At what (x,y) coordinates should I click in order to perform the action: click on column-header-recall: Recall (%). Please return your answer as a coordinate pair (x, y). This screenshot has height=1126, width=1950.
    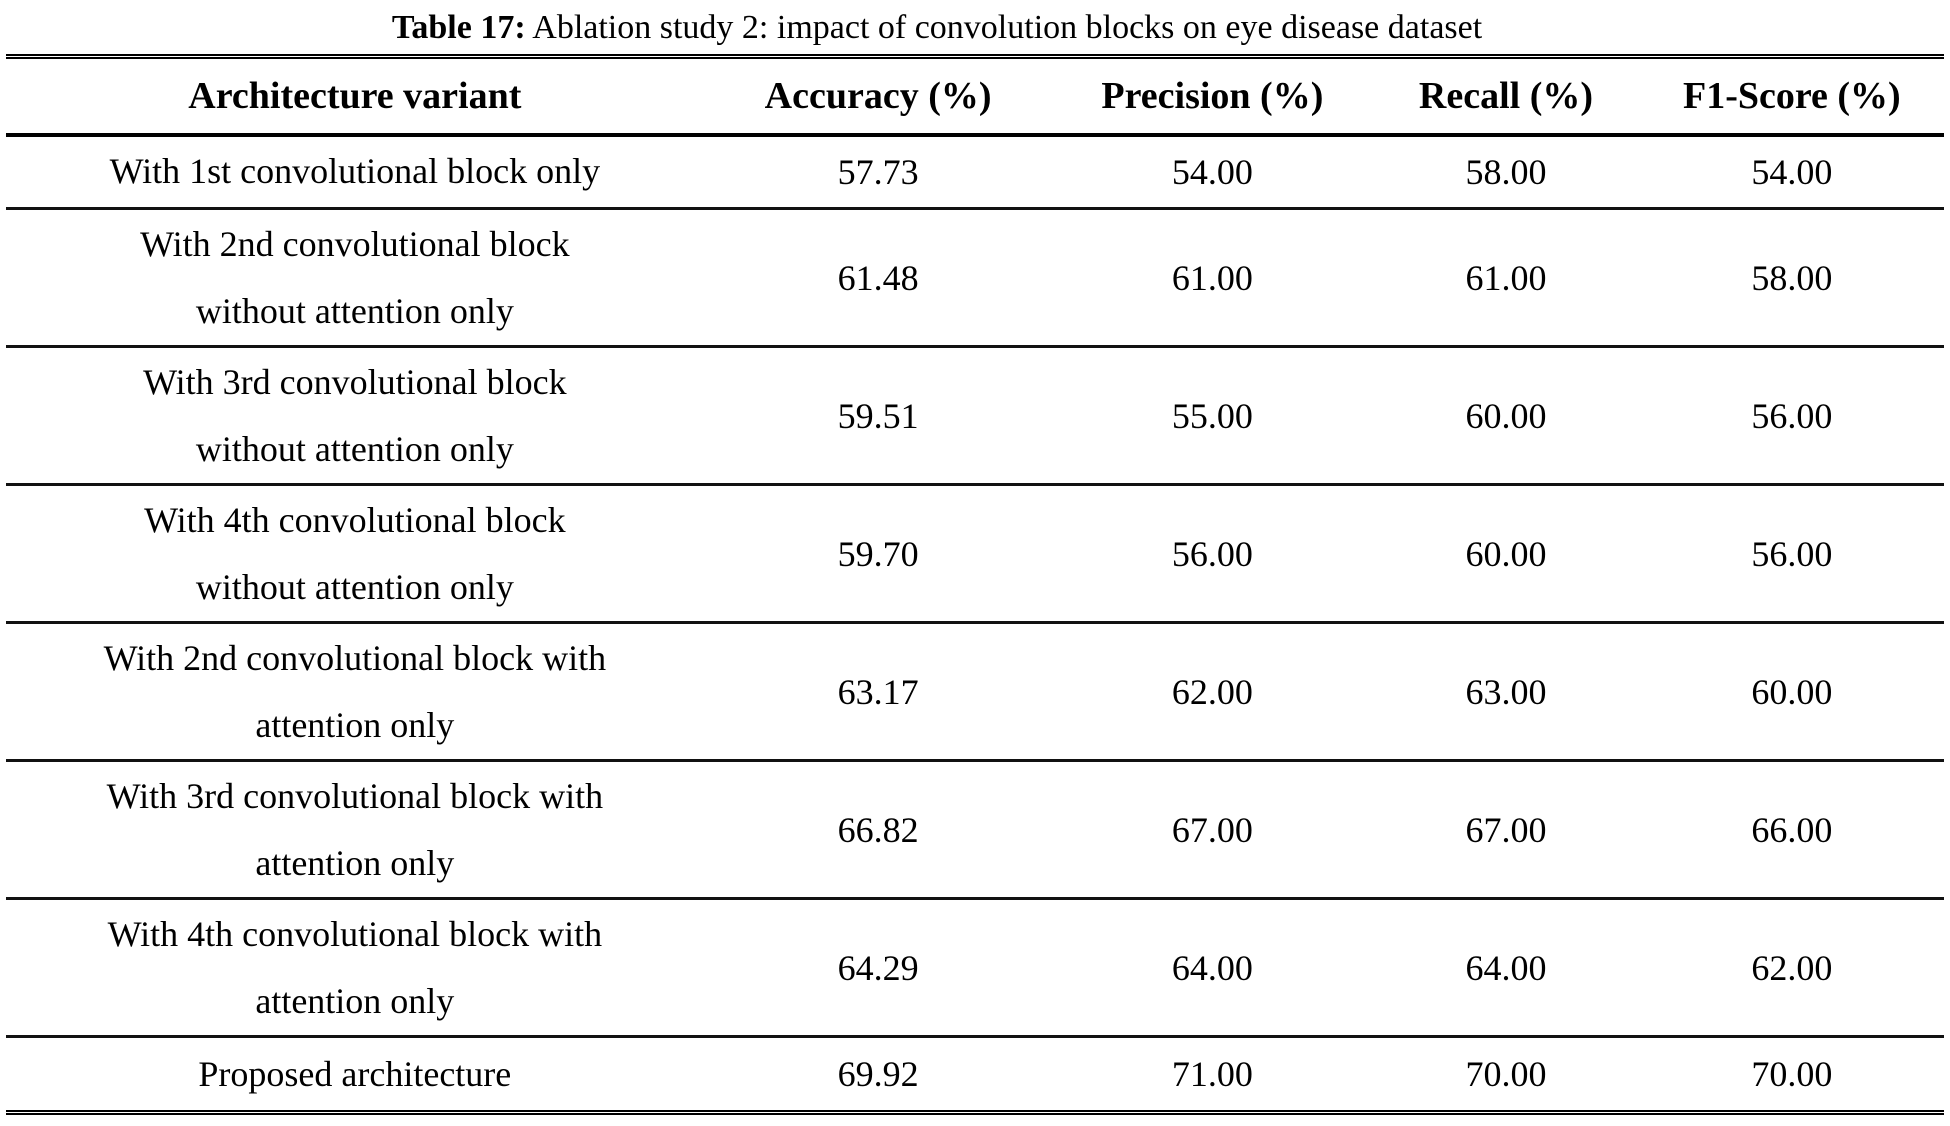
    Looking at the image, I should click on (1506, 96).